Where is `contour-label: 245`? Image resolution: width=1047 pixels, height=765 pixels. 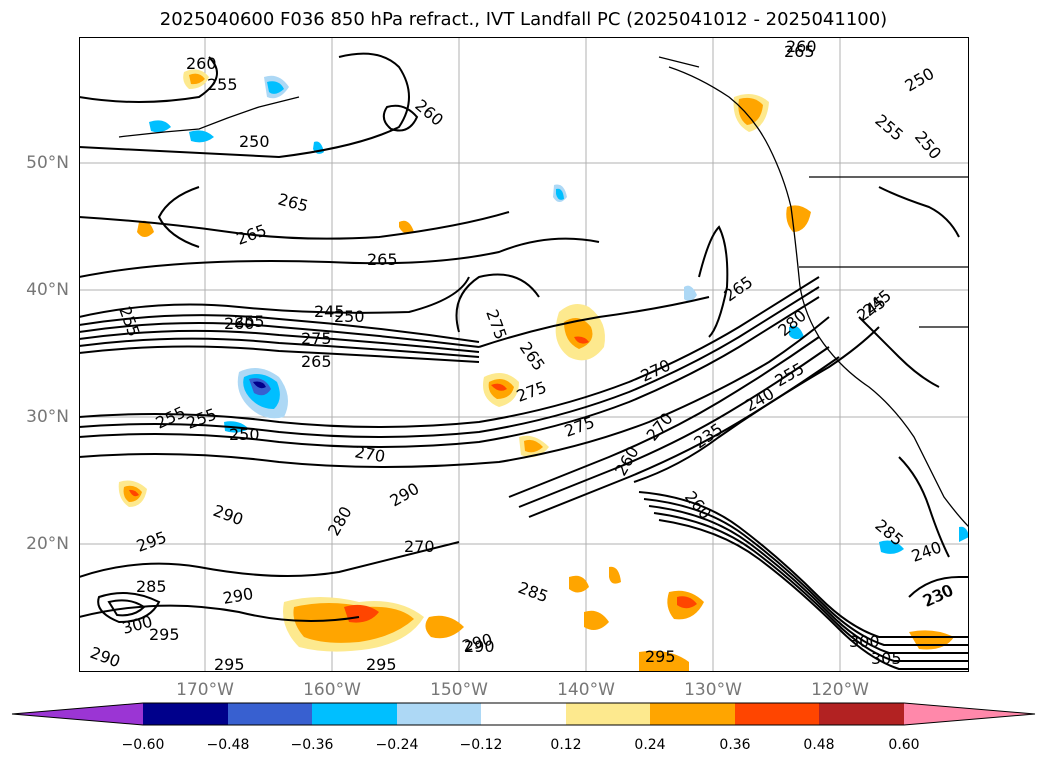 contour-label: 245 is located at coordinates (329, 311).